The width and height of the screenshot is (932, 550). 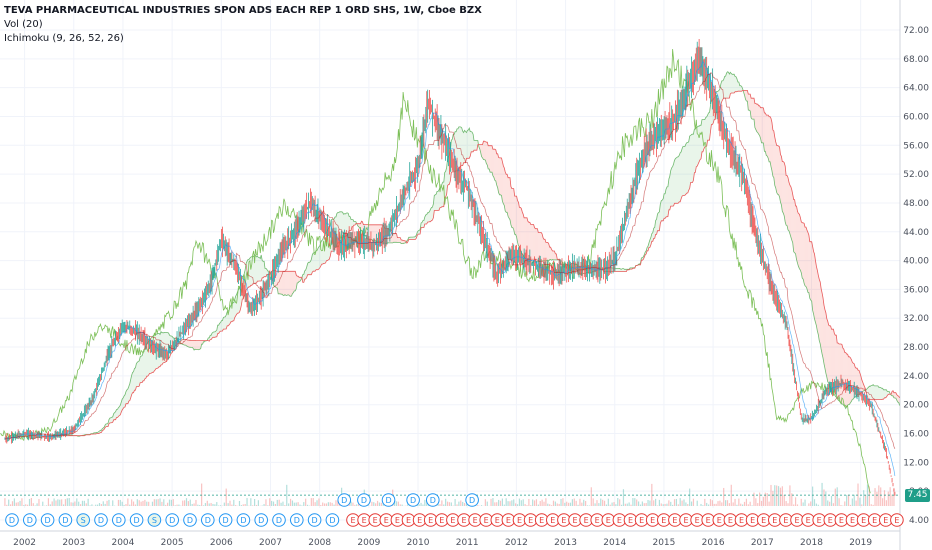 What do you see at coordinates (24, 543) in the screenshot?
I see `x-tick-label-0: 2002` at bounding box center [24, 543].